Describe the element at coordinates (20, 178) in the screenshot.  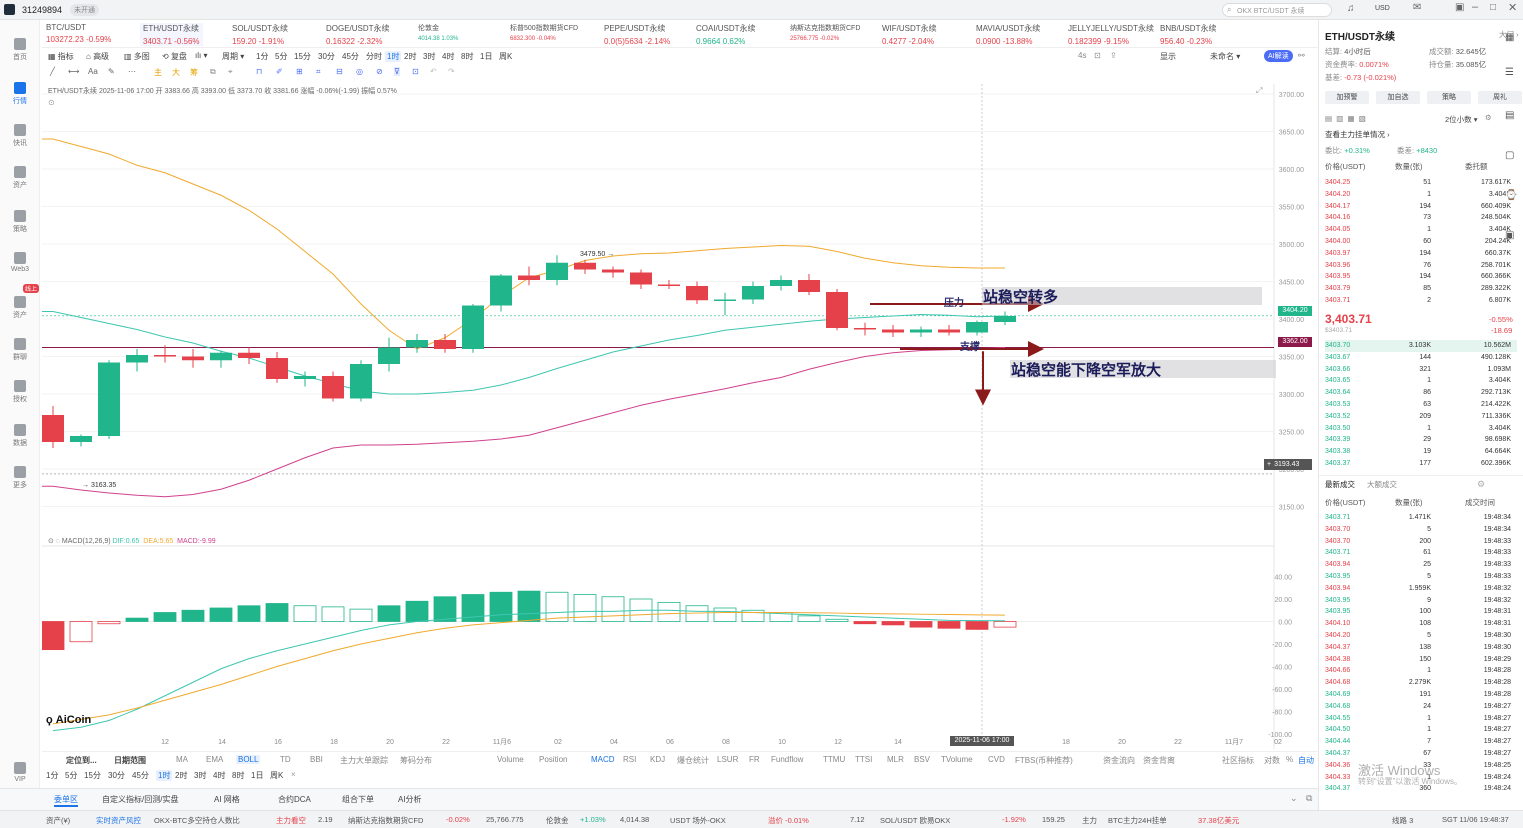
I see `nav-item-3: 资产` at that location.